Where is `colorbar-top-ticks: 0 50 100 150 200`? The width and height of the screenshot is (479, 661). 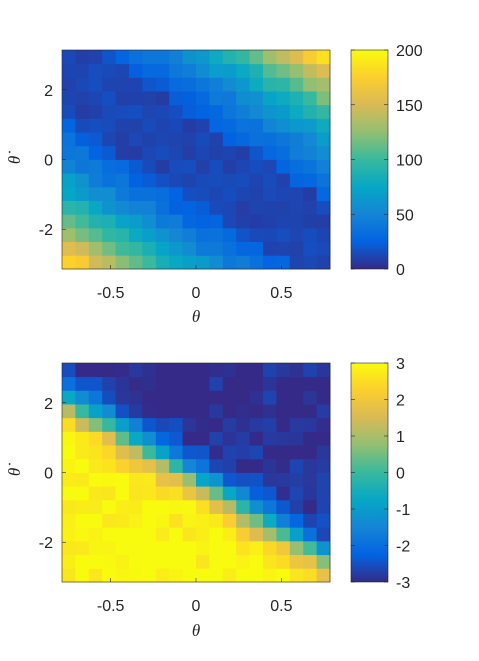
colorbar-top-ticks: 0 50 100 150 200 is located at coordinates (387, 161).